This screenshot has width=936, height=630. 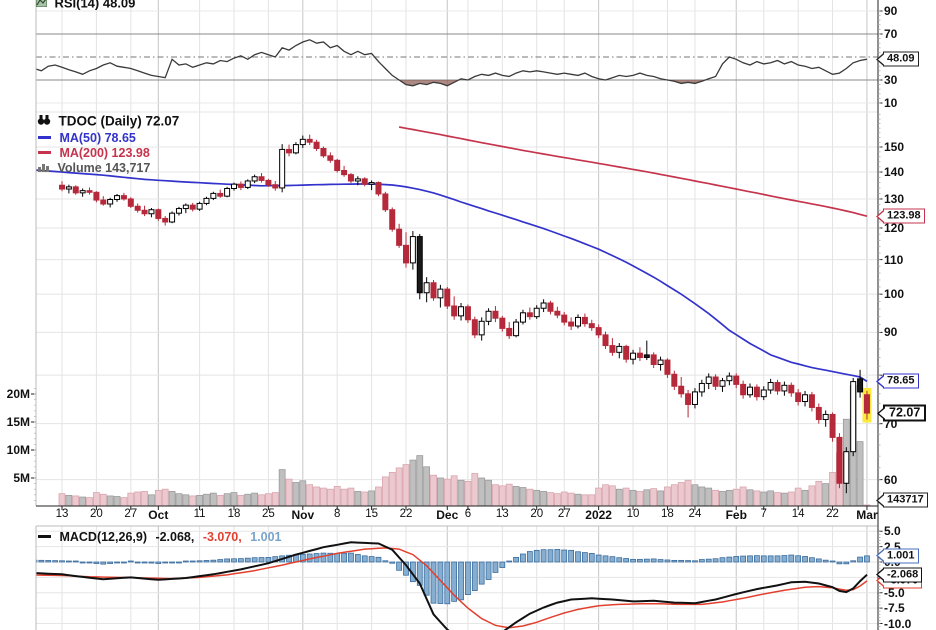 I want to click on price-tick-label: 60, so click(x=891, y=479).